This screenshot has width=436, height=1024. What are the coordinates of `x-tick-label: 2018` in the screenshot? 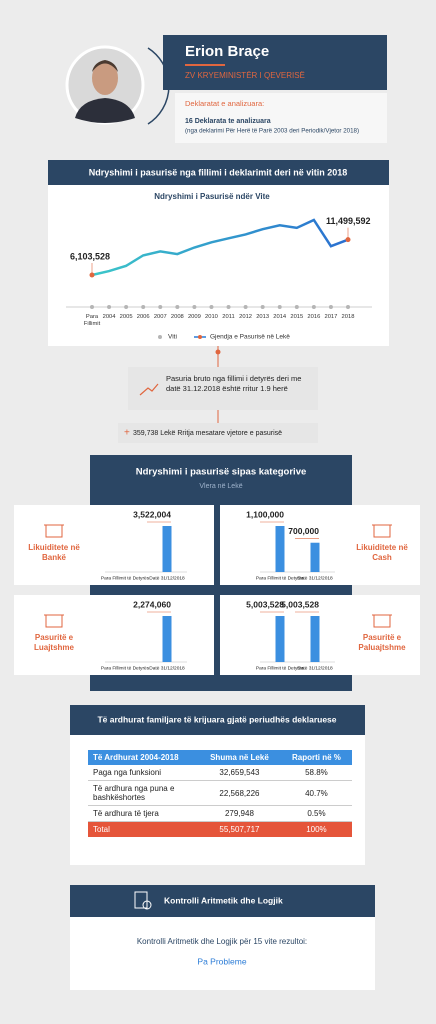 It's located at (348, 317).